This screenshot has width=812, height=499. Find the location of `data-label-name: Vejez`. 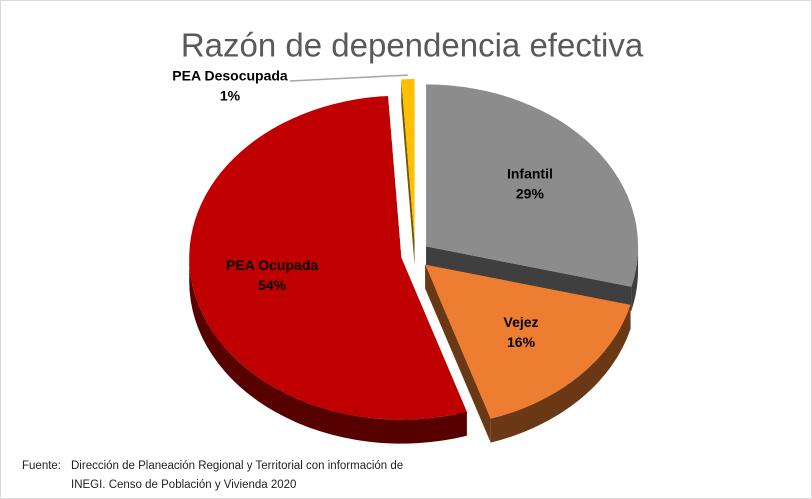

data-label-name: Vejez is located at coordinates (521, 322).